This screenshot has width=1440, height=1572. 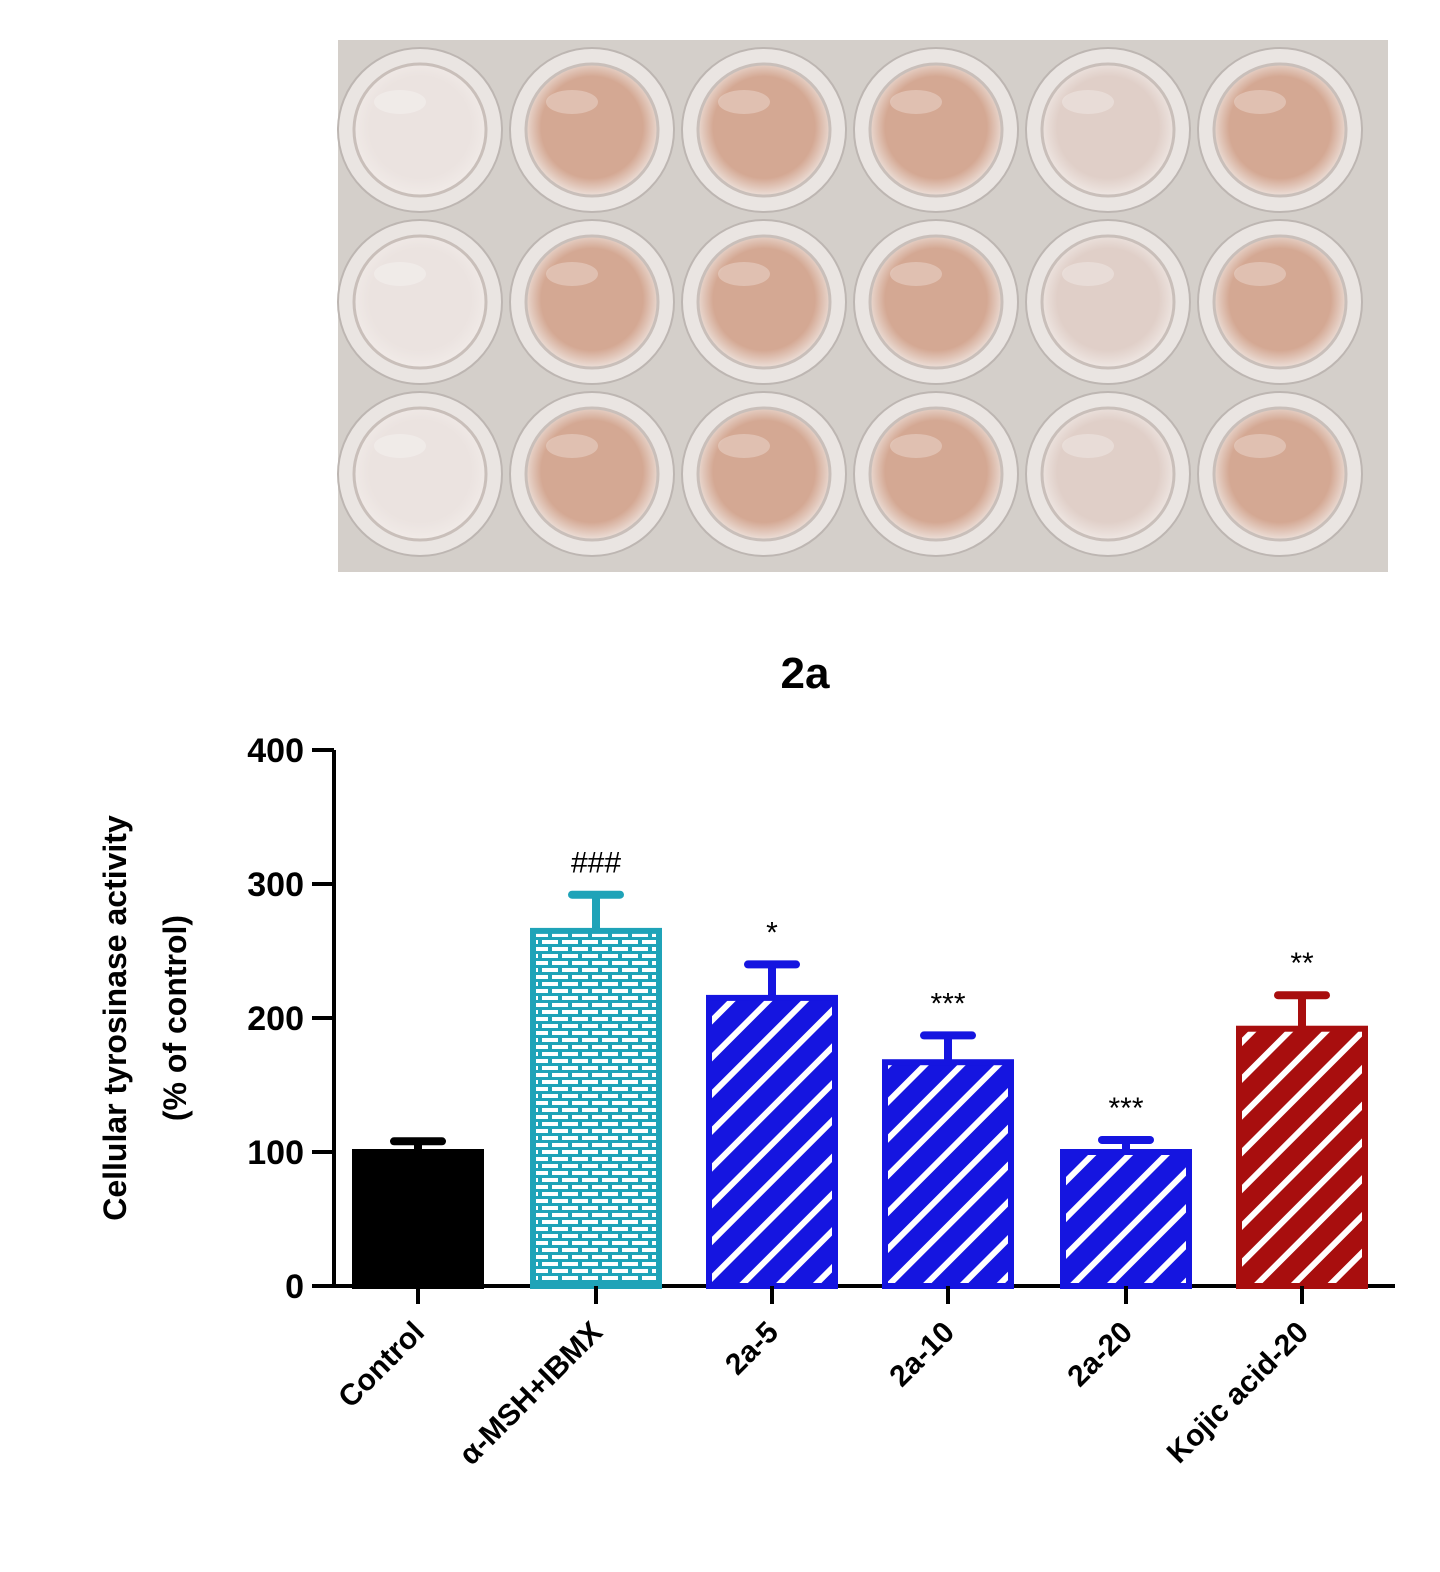 I want to click on x-tick-label: α-MSH+IBMX, so click(x=531, y=1394).